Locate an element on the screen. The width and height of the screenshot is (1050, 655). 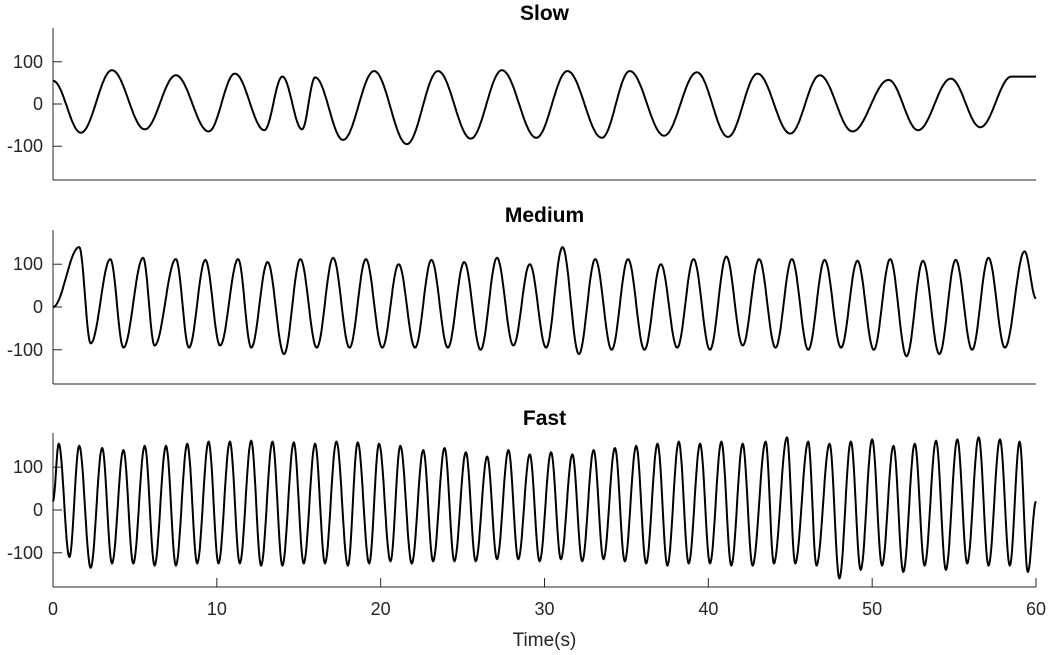
x-tick-label: 40 is located at coordinates (708, 609).